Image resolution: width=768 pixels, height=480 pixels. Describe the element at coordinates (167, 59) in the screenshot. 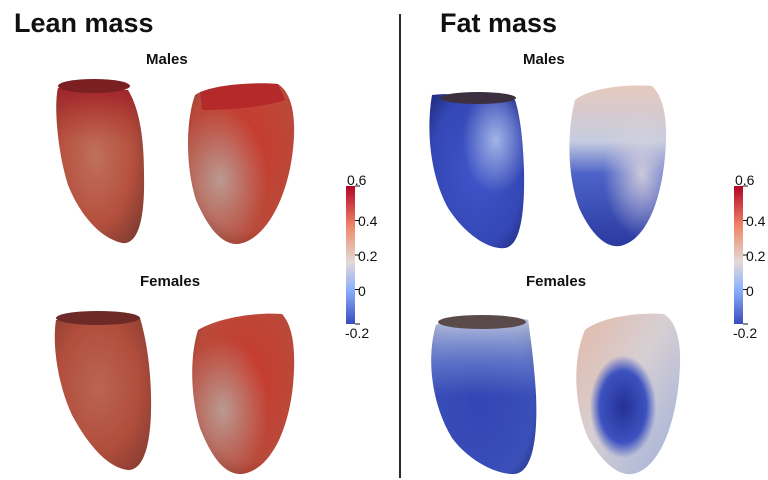

I see `lean-males-label: Males` at that location.